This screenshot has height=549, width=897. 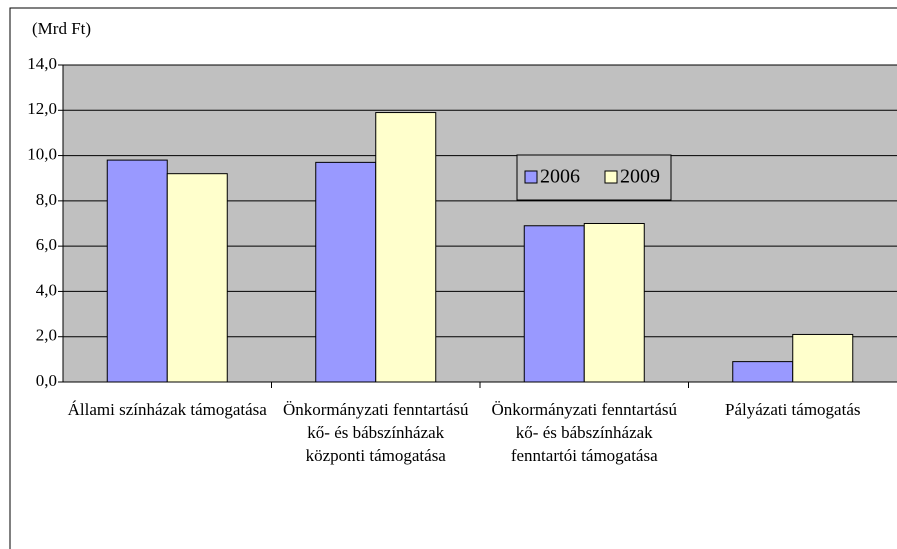 I want to click on y-tick-label: 8,0, so click(x=46, y=199).